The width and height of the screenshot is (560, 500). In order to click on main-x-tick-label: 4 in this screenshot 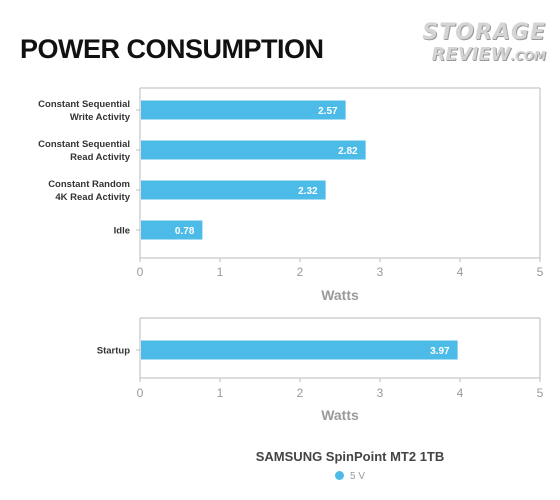, I will do `click(460, 272)`.